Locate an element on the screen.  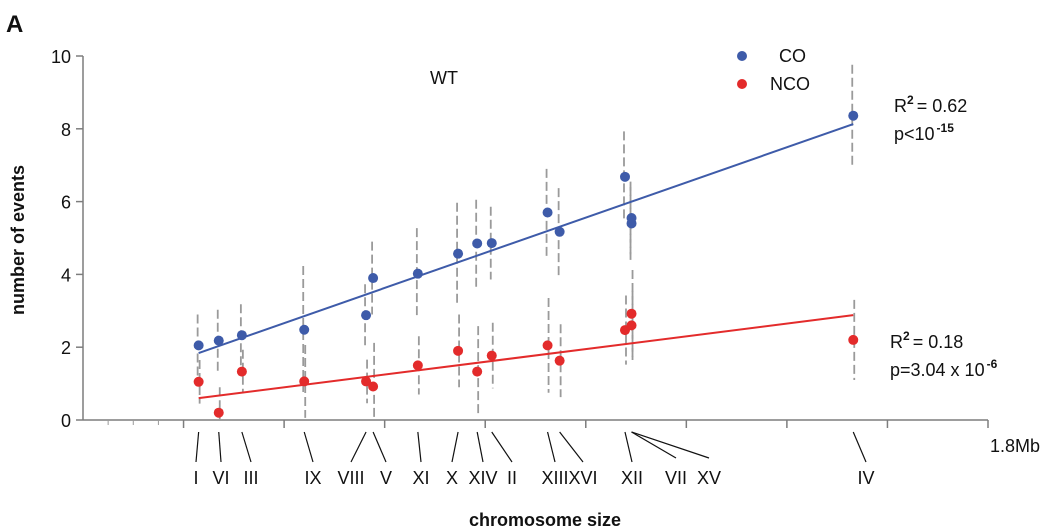
legend-nco-marker is located at coordinates (742, 84).